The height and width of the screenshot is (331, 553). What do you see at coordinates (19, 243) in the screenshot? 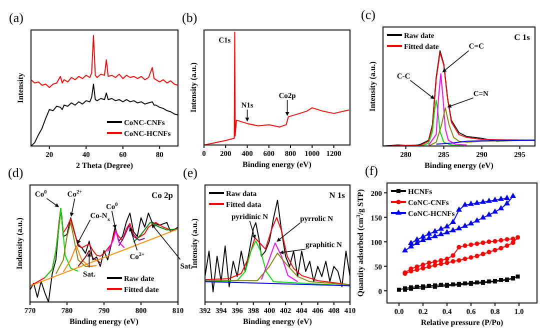
I see `y-axis-title: Indensity (a.u.)` at bounding box center [19, 243].